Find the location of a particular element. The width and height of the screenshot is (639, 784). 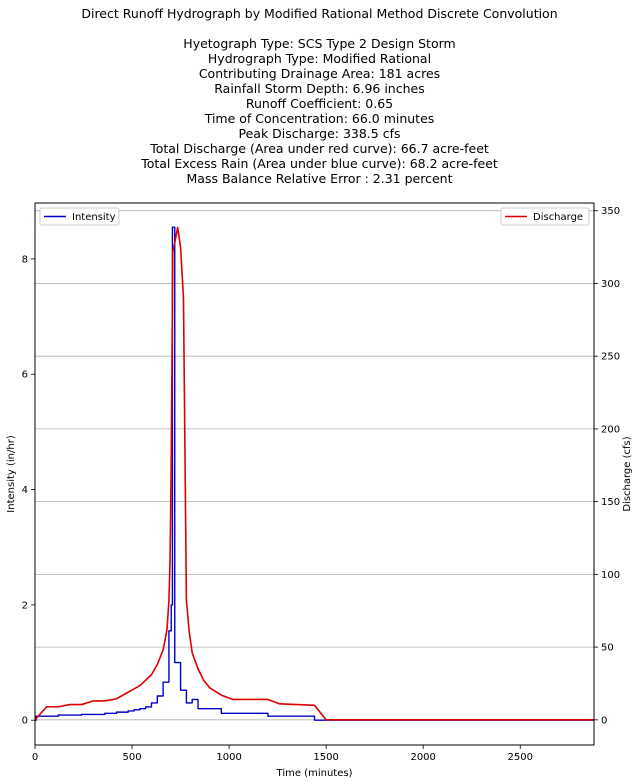

x-tick-label: 2000 is located at coordinates (422, 757).